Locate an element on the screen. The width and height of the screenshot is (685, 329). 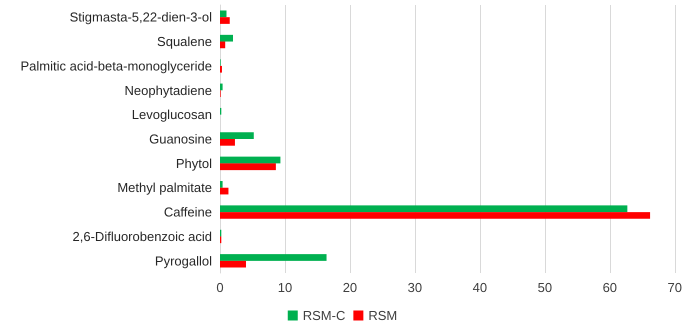
x-tick-label: 70 is located at coordinates (675, 287).